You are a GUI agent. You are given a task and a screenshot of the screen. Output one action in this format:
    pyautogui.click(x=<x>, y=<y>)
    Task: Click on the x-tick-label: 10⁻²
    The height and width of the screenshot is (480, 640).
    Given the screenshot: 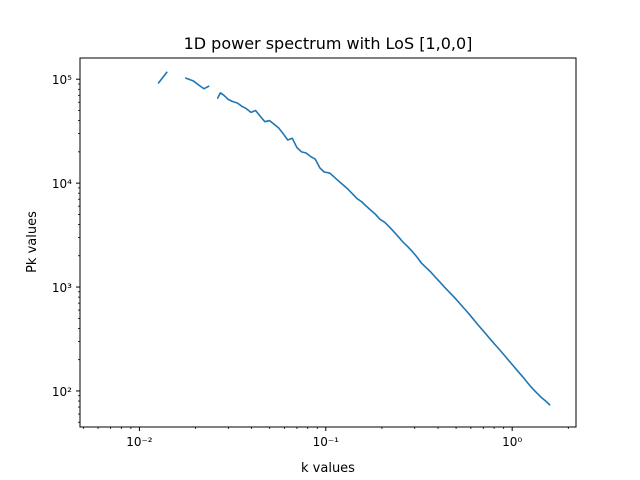 What is the action you would take?
    pyautogui.click(x=139, y=442)
    